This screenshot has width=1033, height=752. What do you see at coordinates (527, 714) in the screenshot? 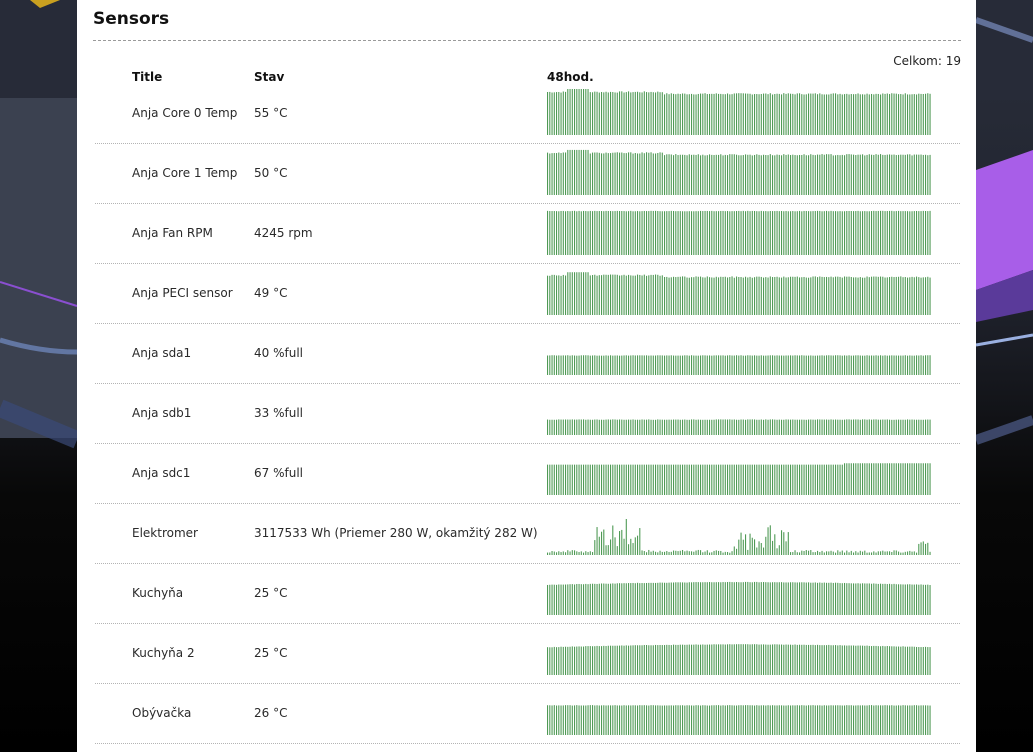
I see `table-row: Obývačka 26 °C` at bounding box center [527, 714].